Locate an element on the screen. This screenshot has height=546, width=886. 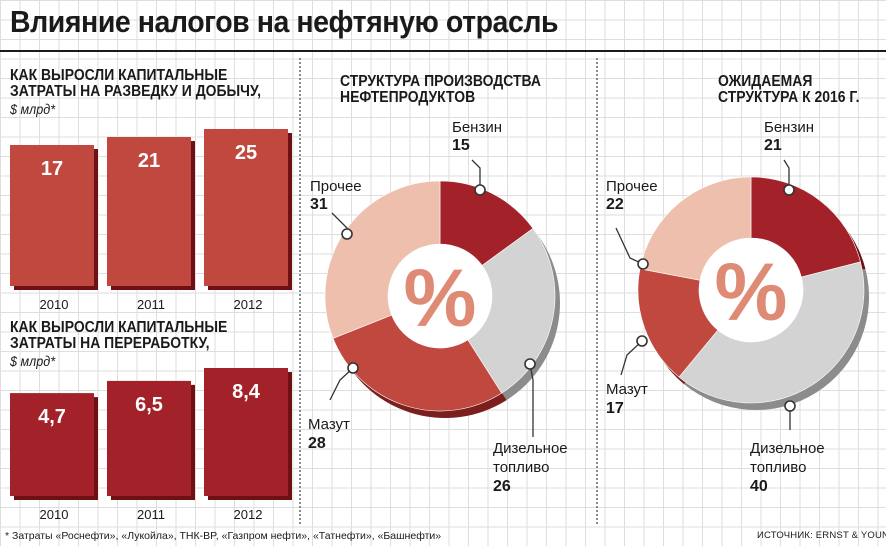
bar-chart-1: 17 2010 21 2011 25 2012 is located at coordinates (151, 220).